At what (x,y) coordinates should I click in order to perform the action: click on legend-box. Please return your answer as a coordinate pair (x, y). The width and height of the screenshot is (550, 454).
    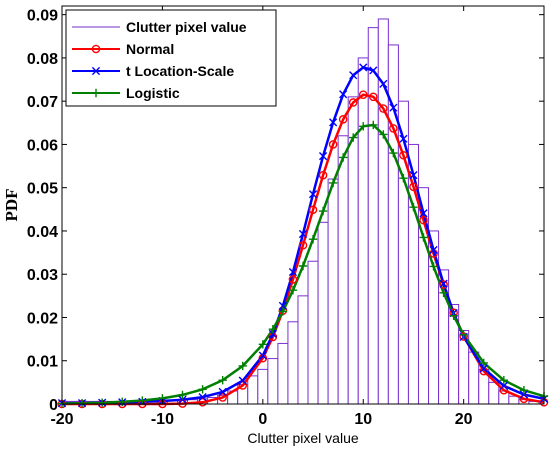
    Looking at the image, I should click on (171, 58).